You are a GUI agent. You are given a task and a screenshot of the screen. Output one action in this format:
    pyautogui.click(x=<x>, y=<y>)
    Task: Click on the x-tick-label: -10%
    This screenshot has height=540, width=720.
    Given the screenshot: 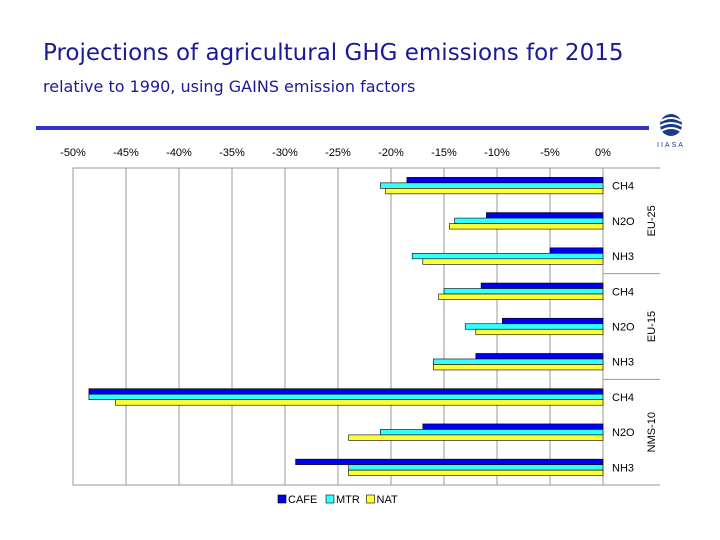 What is the action you would take?
    pyautogui.click(x=497, y=153)
    